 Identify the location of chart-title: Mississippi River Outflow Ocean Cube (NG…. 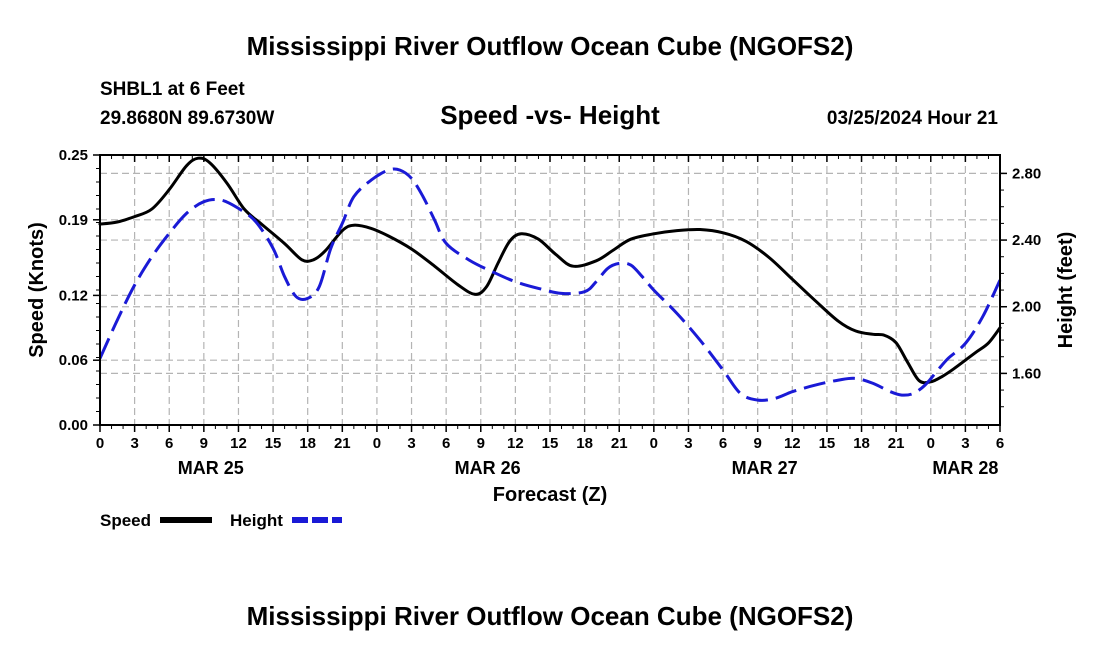
(550, 46).